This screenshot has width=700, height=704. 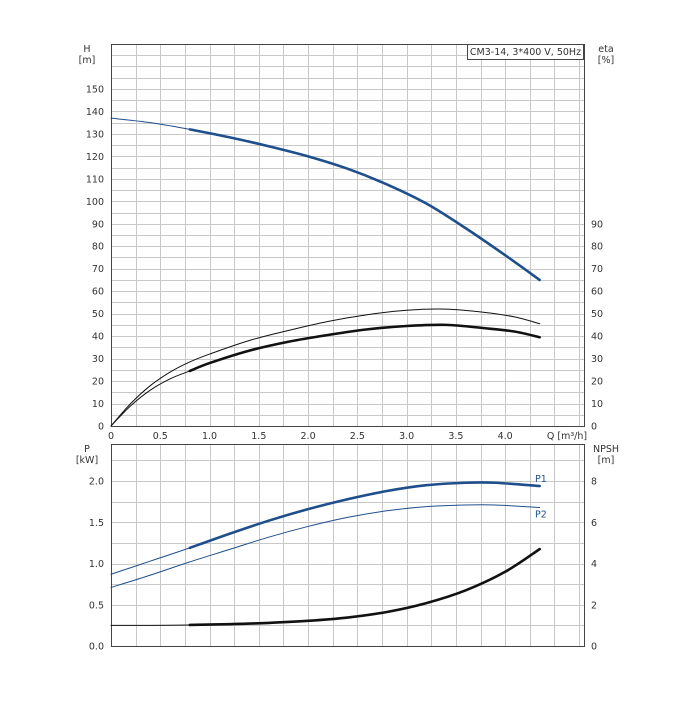 What do you see at coordinates (597, 359) in the screenshot?
I see `top-right-tick-label: 30` at bounding box center [597, 359].